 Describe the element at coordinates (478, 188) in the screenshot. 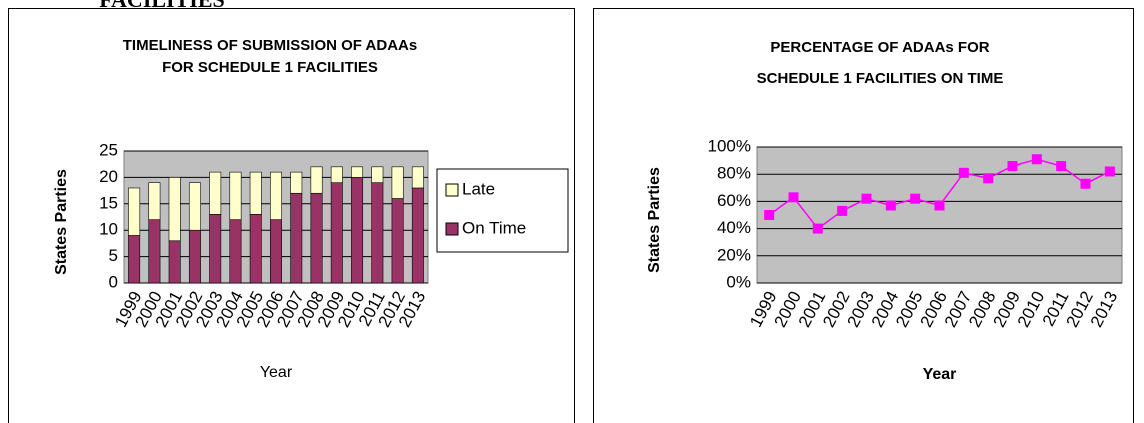

I see `legend-label: Late` at that location.